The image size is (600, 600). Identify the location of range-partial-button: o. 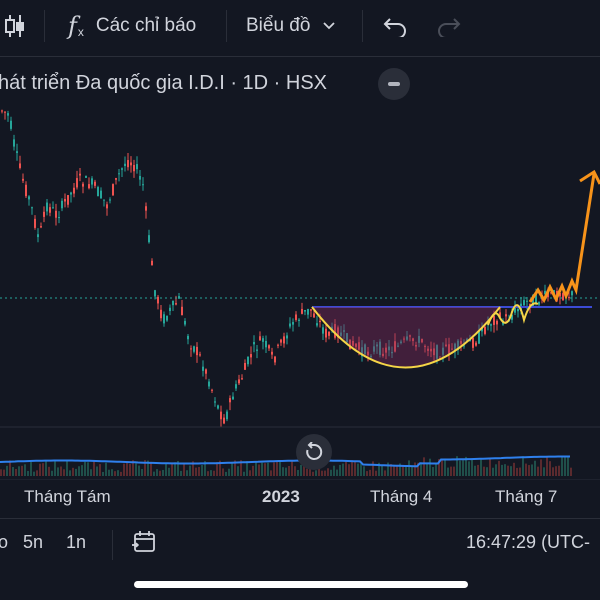
(4, 542).